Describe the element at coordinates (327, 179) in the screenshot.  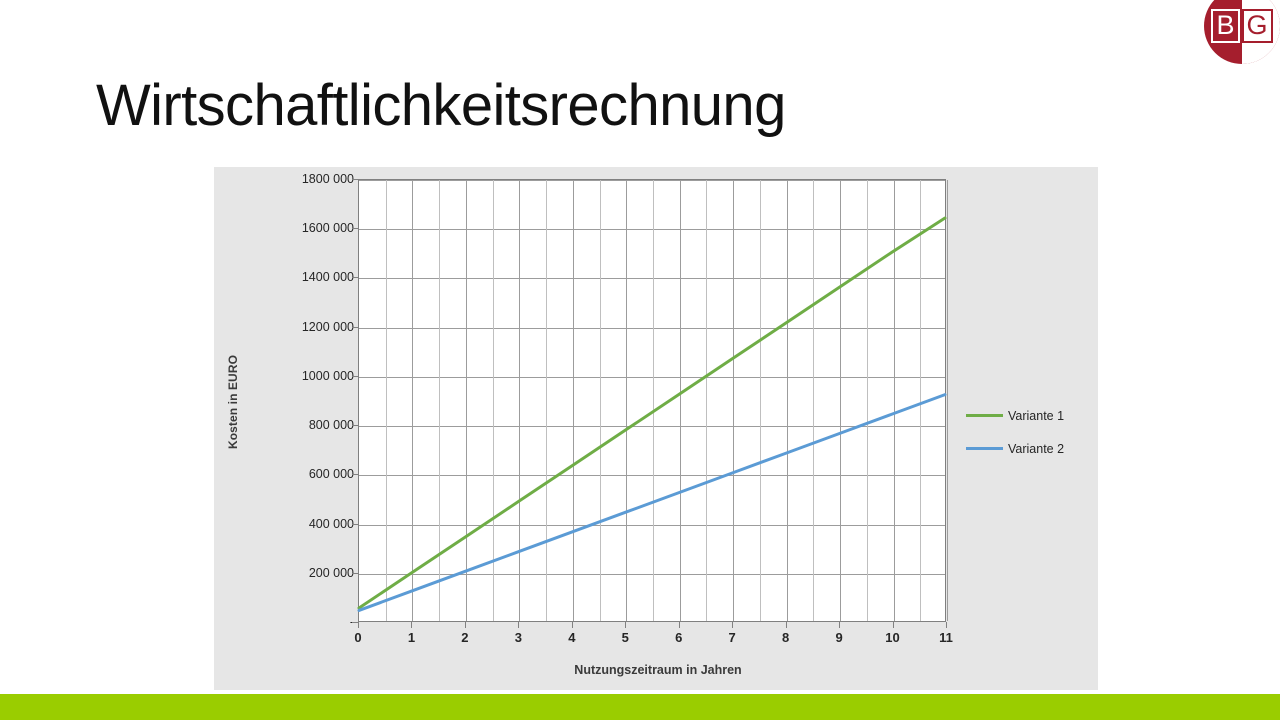
I see `y-axis-tick-label: 1800 000` at that location.